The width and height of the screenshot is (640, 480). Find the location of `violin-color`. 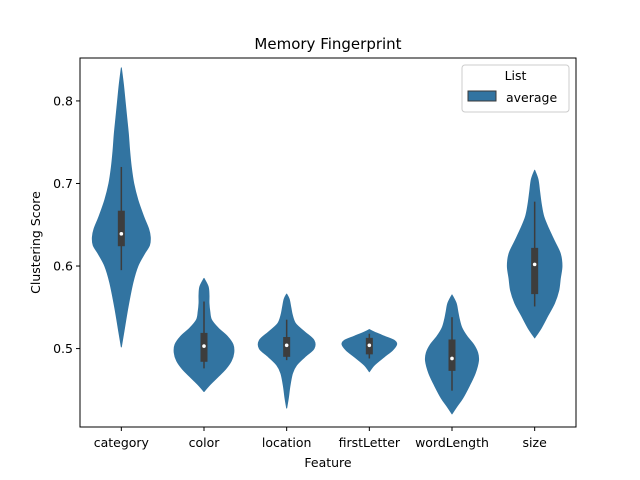

violin-color is located at coordinates (204, 334).